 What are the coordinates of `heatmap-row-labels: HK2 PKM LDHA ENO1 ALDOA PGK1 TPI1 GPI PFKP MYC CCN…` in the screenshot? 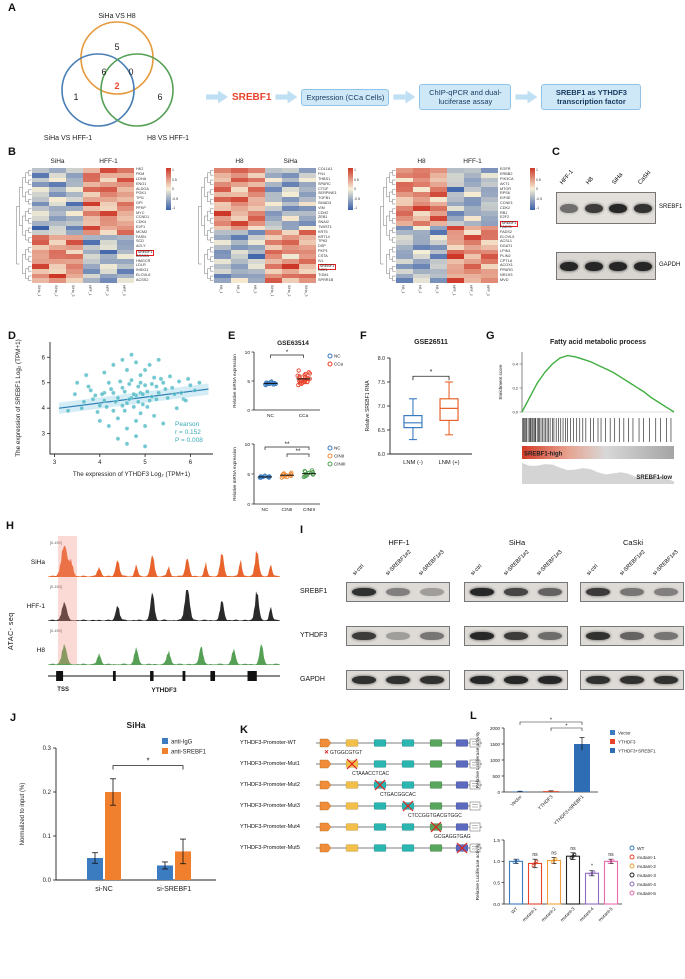 It's located at (145, 224).